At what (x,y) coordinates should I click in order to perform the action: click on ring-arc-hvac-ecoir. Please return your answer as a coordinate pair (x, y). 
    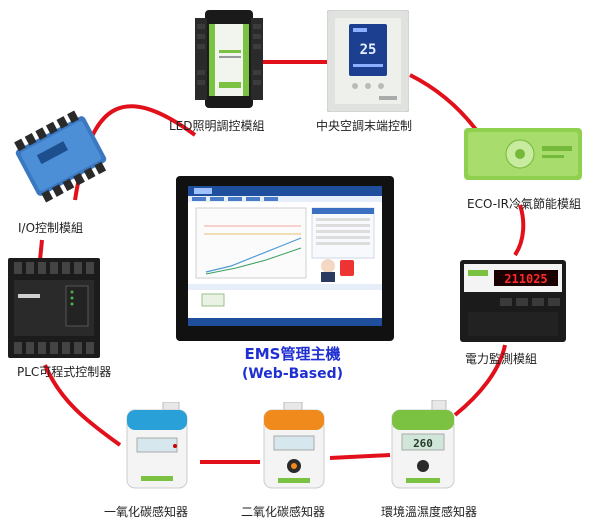
    Looking at the image, I should click on (445, 105).